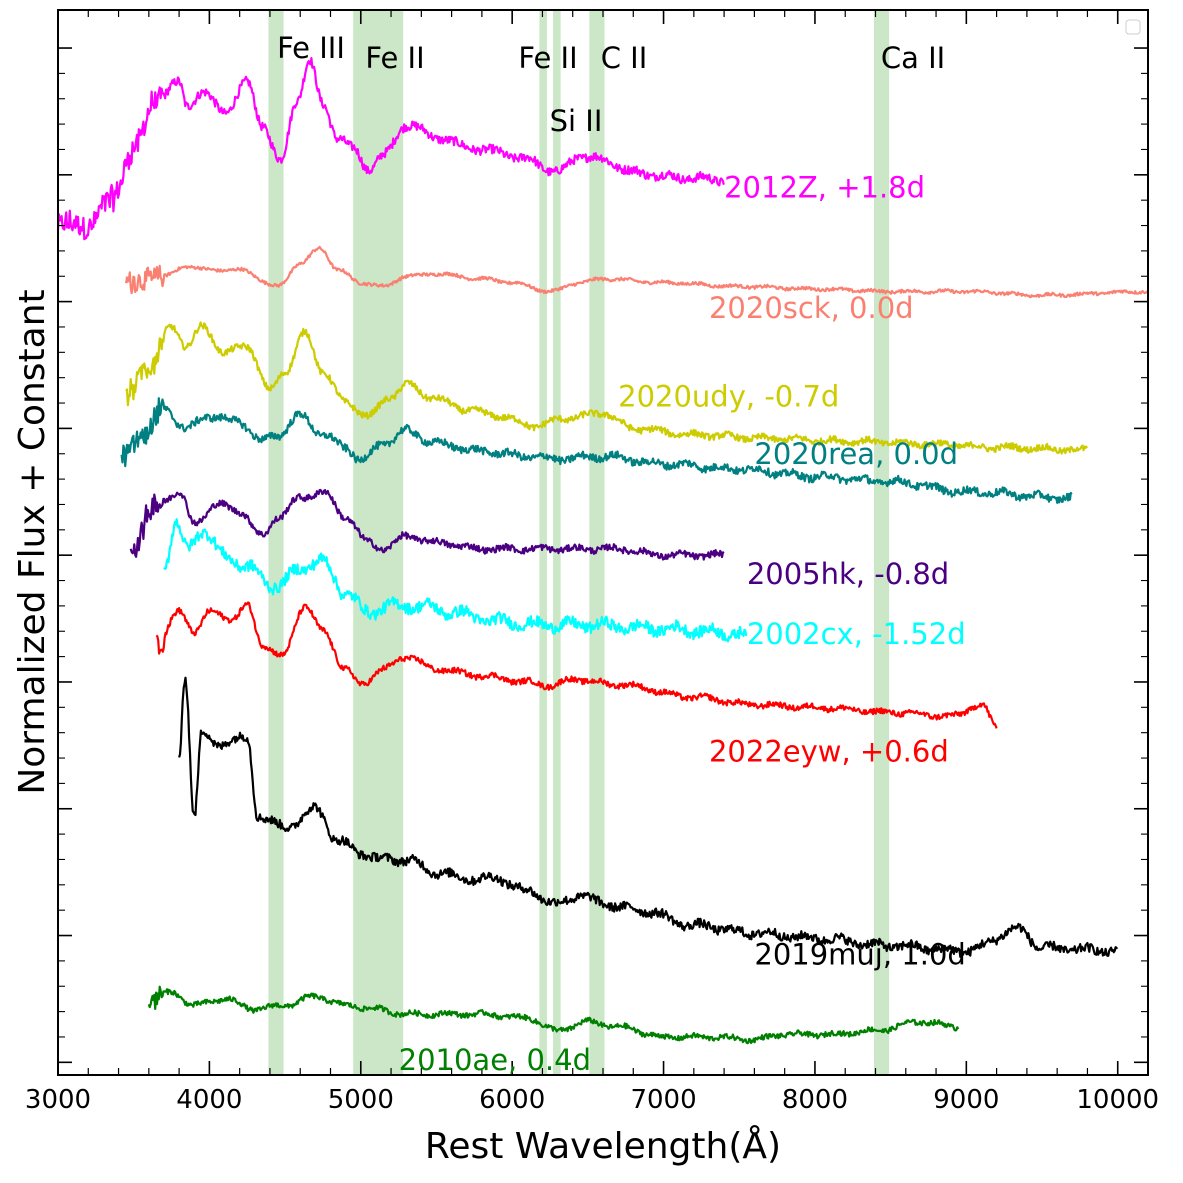  Describe the element at coordinates (856, 634) in the screenshot. I see `series-label-2002cx: 2002cx, -1.52d` at that location.